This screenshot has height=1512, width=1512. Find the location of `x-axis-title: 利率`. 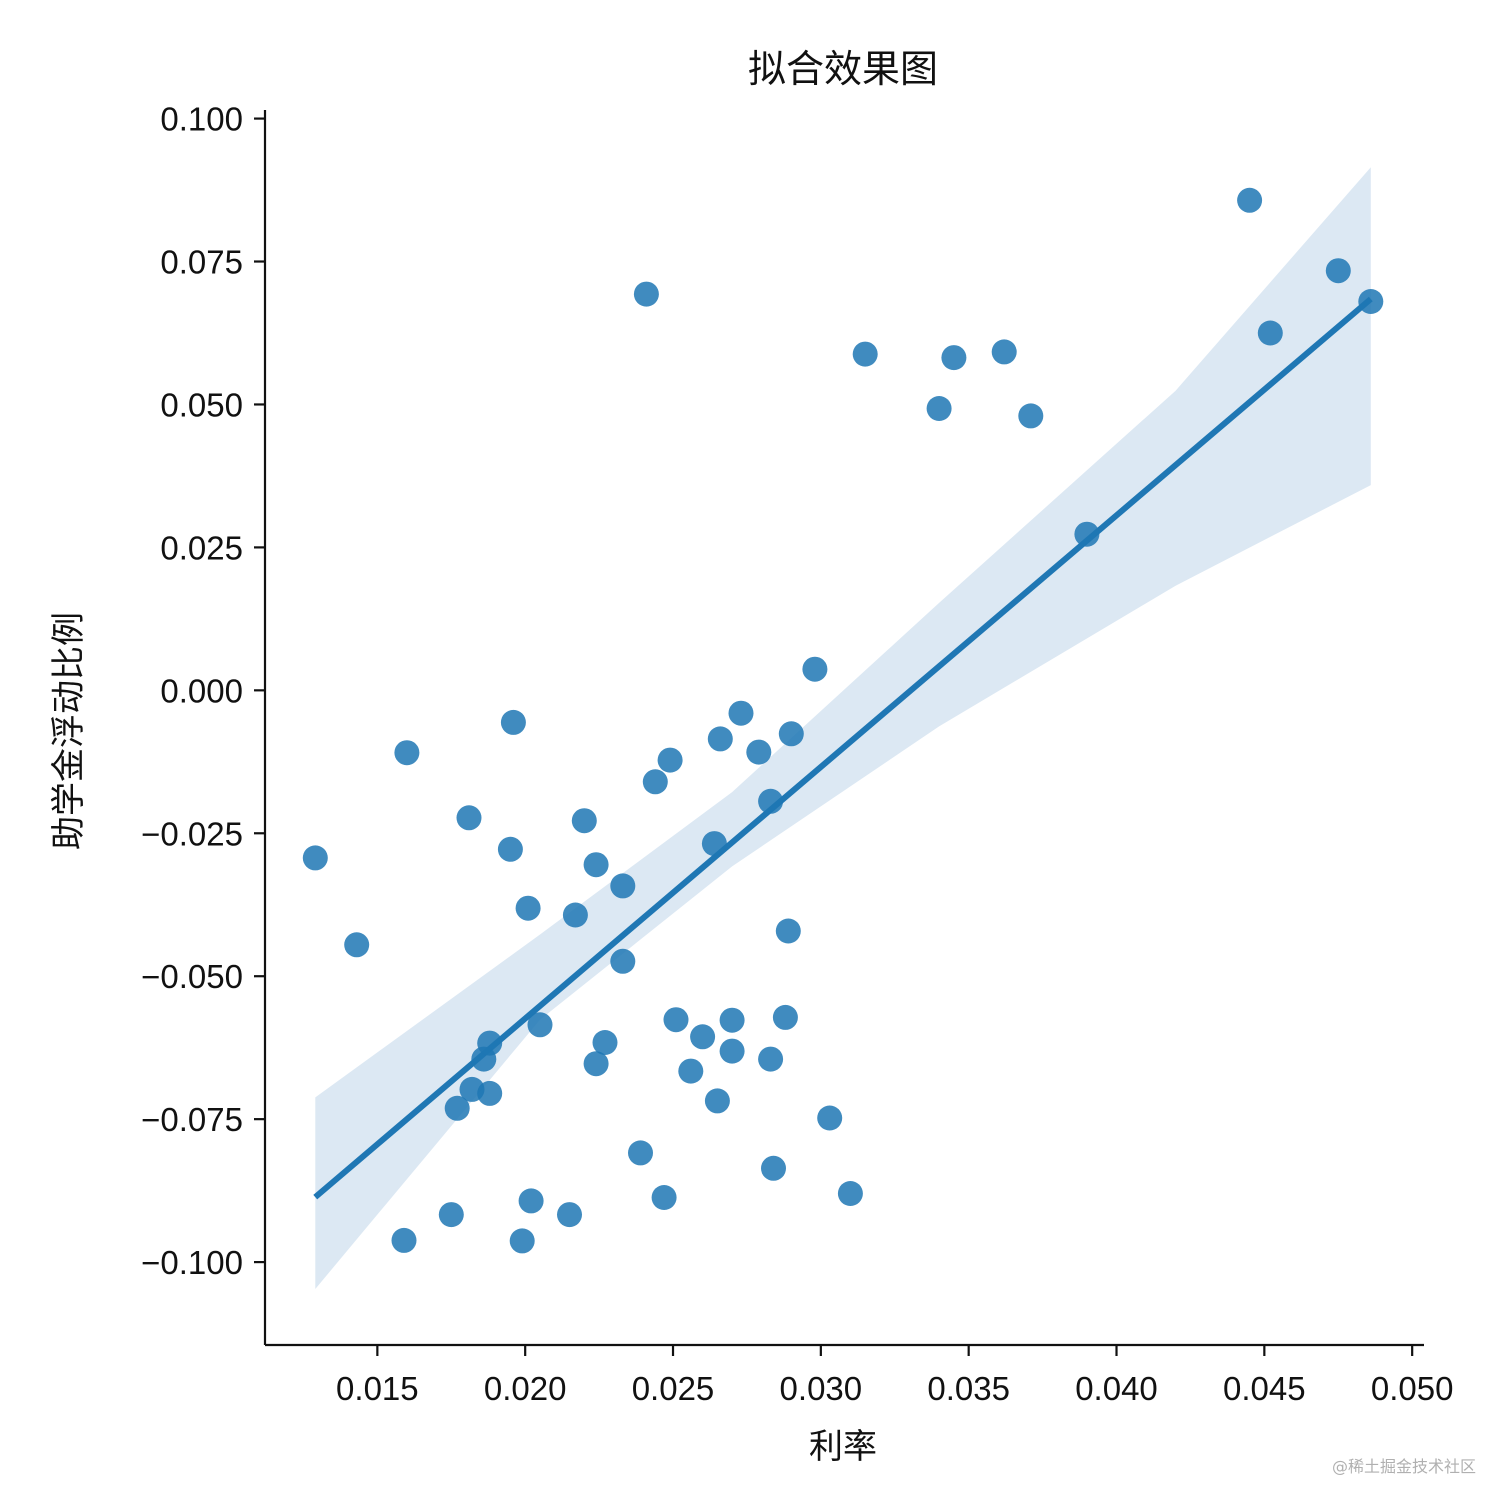

x-axis-title: 利率 is located at coordinates (843, 1447).